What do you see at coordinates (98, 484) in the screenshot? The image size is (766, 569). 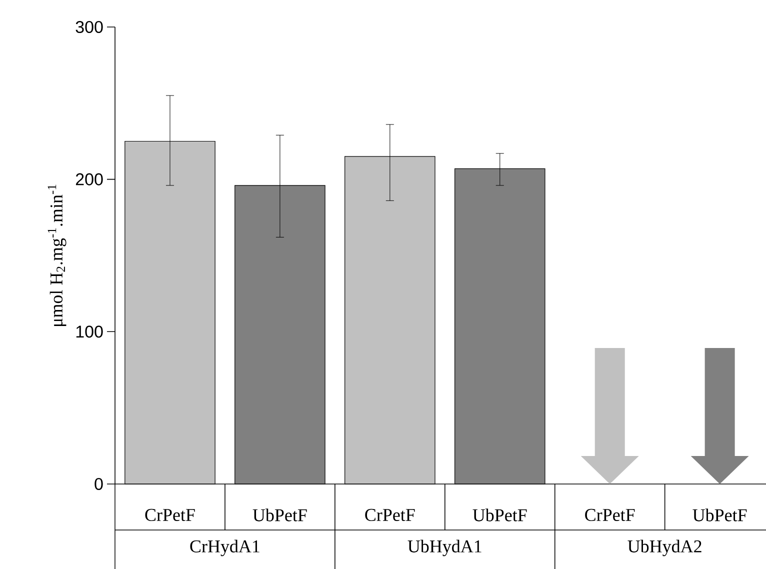 I see `y-tick-label: 0` at bounding box center [98, 484].